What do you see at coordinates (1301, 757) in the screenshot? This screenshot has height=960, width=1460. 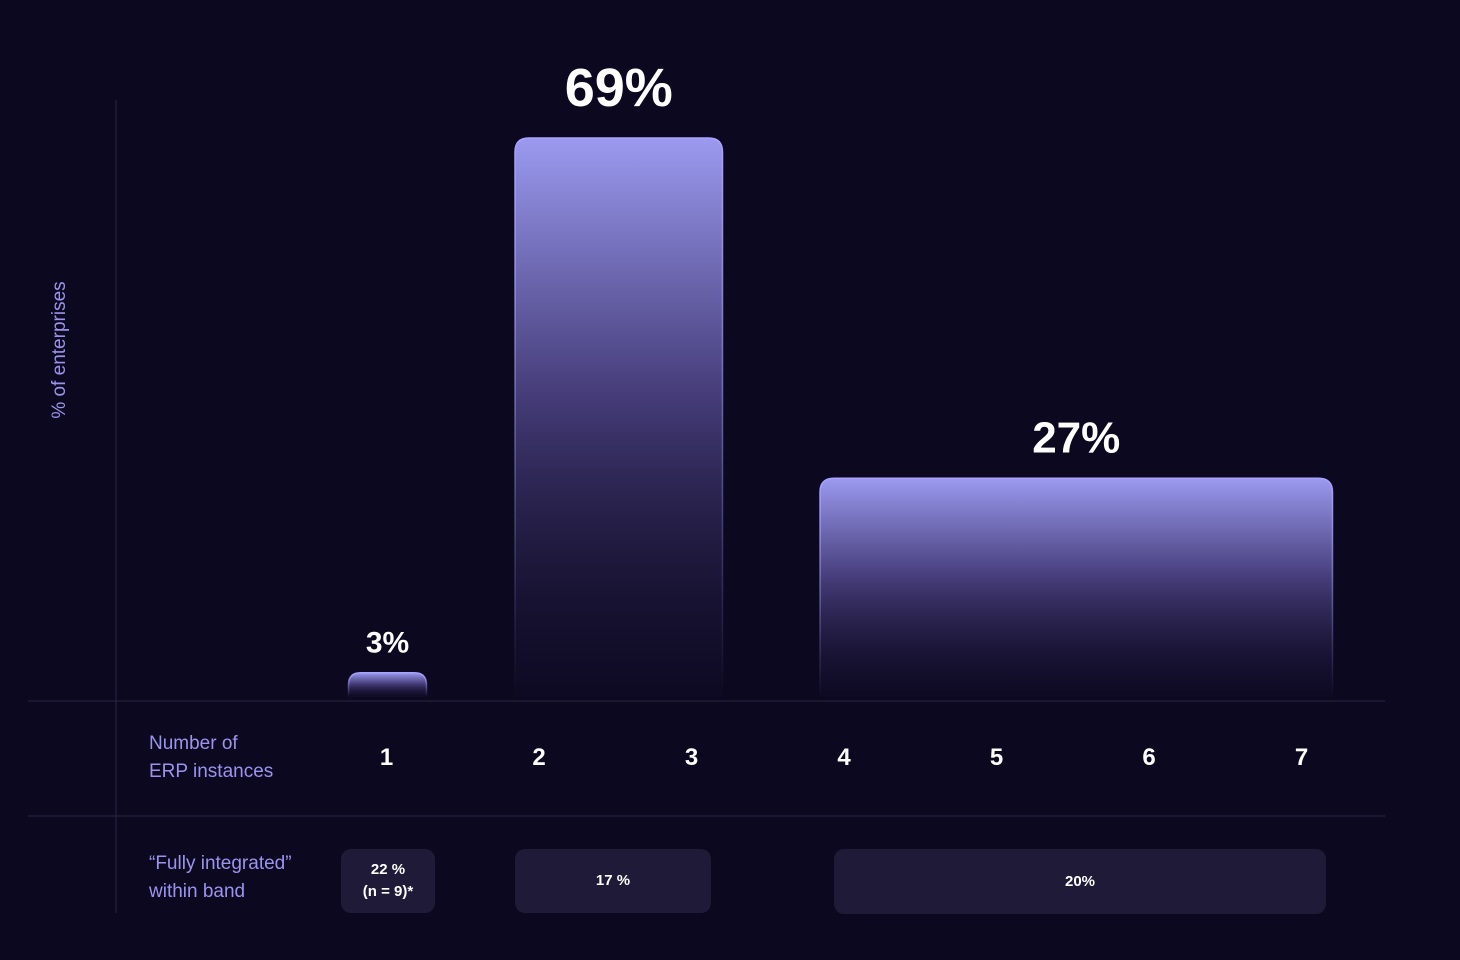 I see `x-tick-label-7: 7` at bounding box center [1301, 757].